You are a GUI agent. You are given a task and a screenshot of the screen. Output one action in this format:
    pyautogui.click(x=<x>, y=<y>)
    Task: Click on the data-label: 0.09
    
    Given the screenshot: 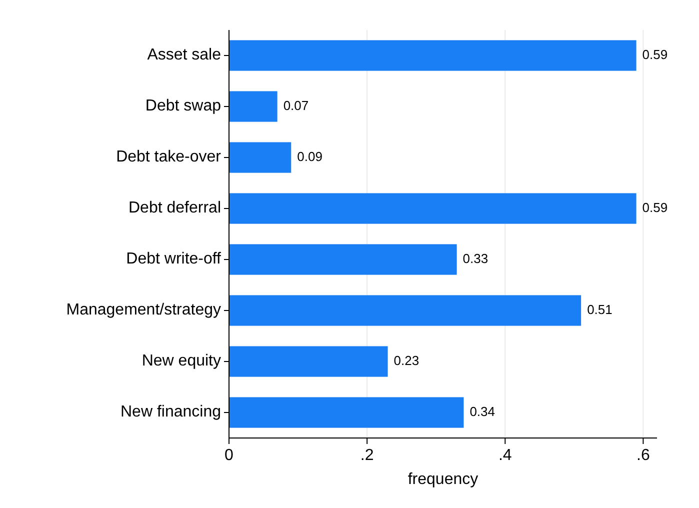 What is the action you would take?
    pyautogui.click(x=309, y=156)
    